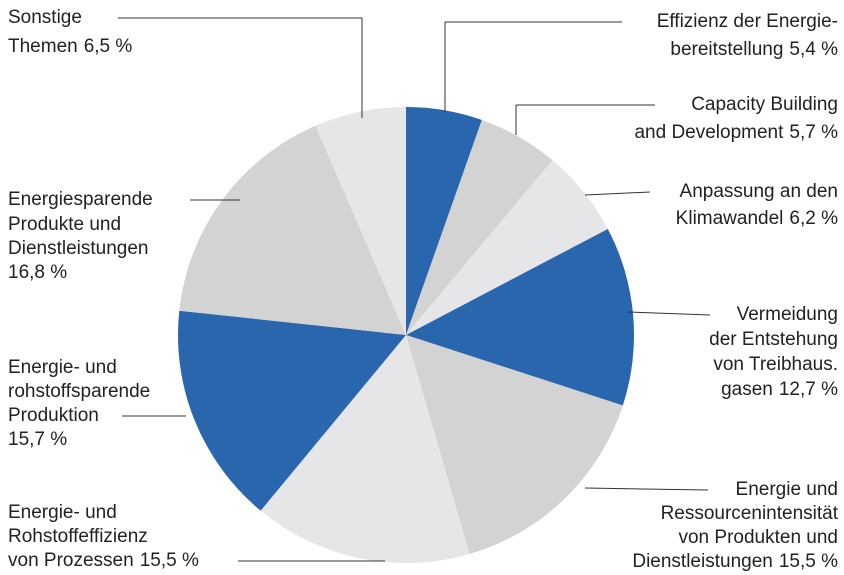 The image size is (844, 575). Describe the element at coordinates (730, 218) in the screenshot. I see `label-line: Klimawandel` at that location.